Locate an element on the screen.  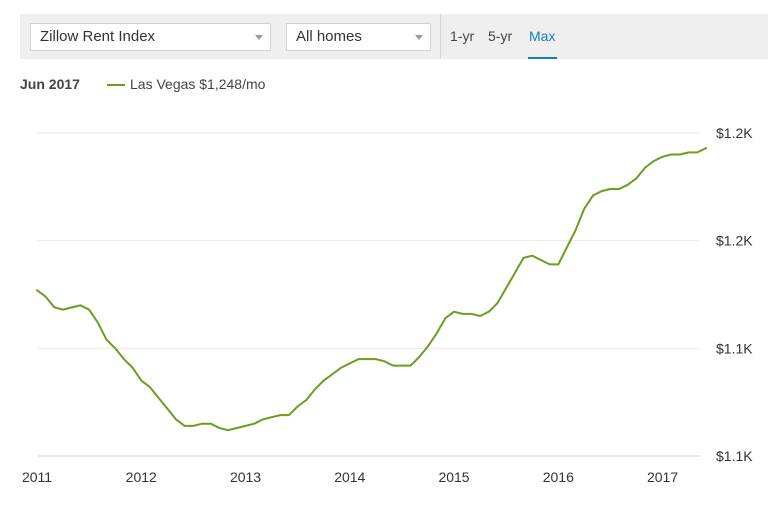
toolbar-divider is located at coordinates (440, 36).